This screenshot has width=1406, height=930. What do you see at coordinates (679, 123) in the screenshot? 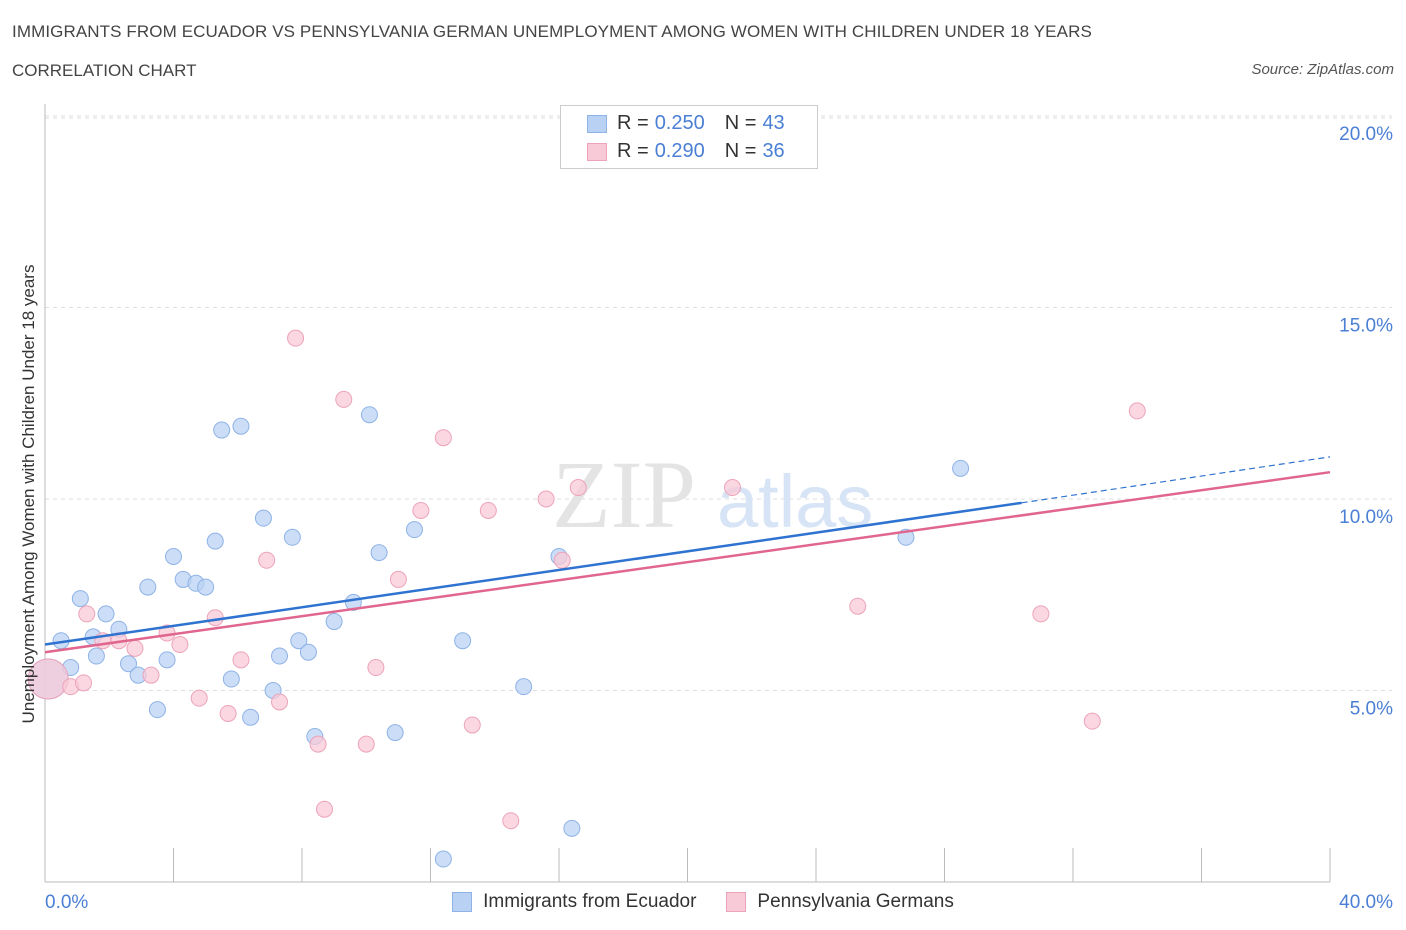
I see `legend-r-value: 0.250` at bounding box center [679, 123].